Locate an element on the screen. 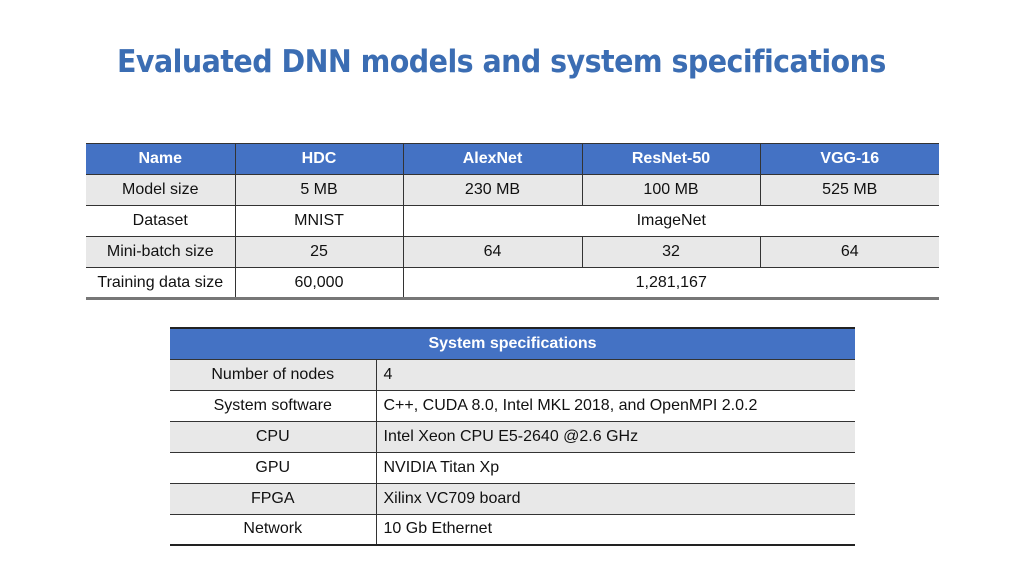  cell-alexnet: 64 is located at coordinates (492, 252).